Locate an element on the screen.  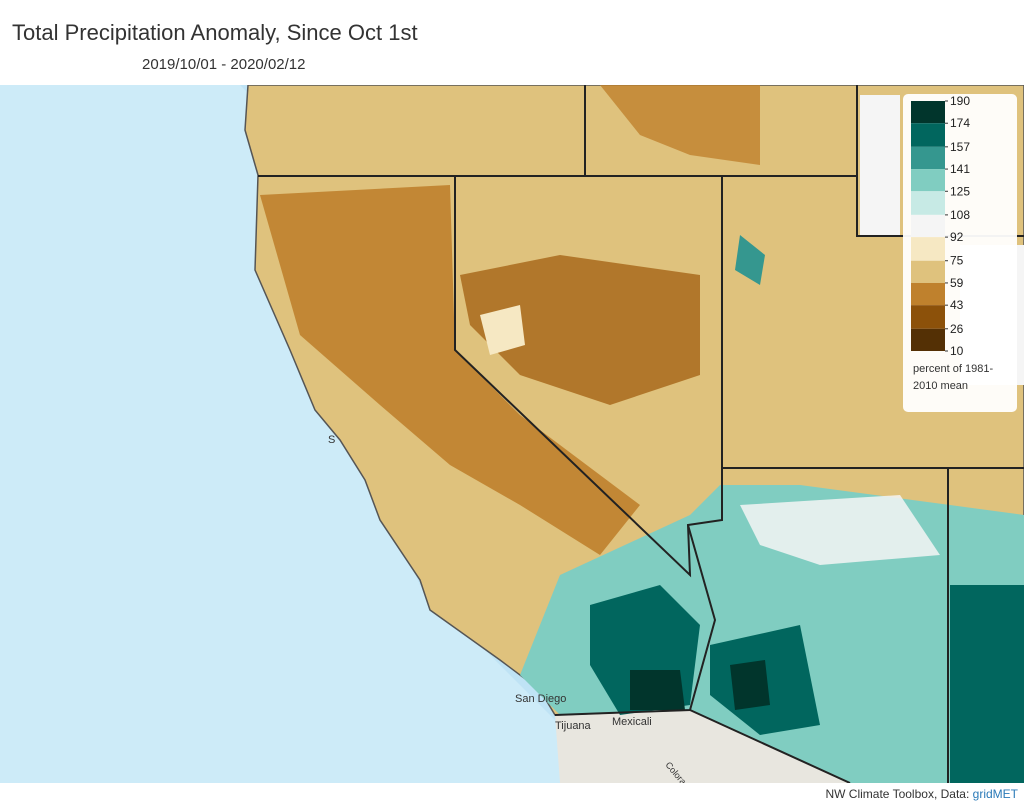
legend-label: 26 is located at coordinates (957, 329).